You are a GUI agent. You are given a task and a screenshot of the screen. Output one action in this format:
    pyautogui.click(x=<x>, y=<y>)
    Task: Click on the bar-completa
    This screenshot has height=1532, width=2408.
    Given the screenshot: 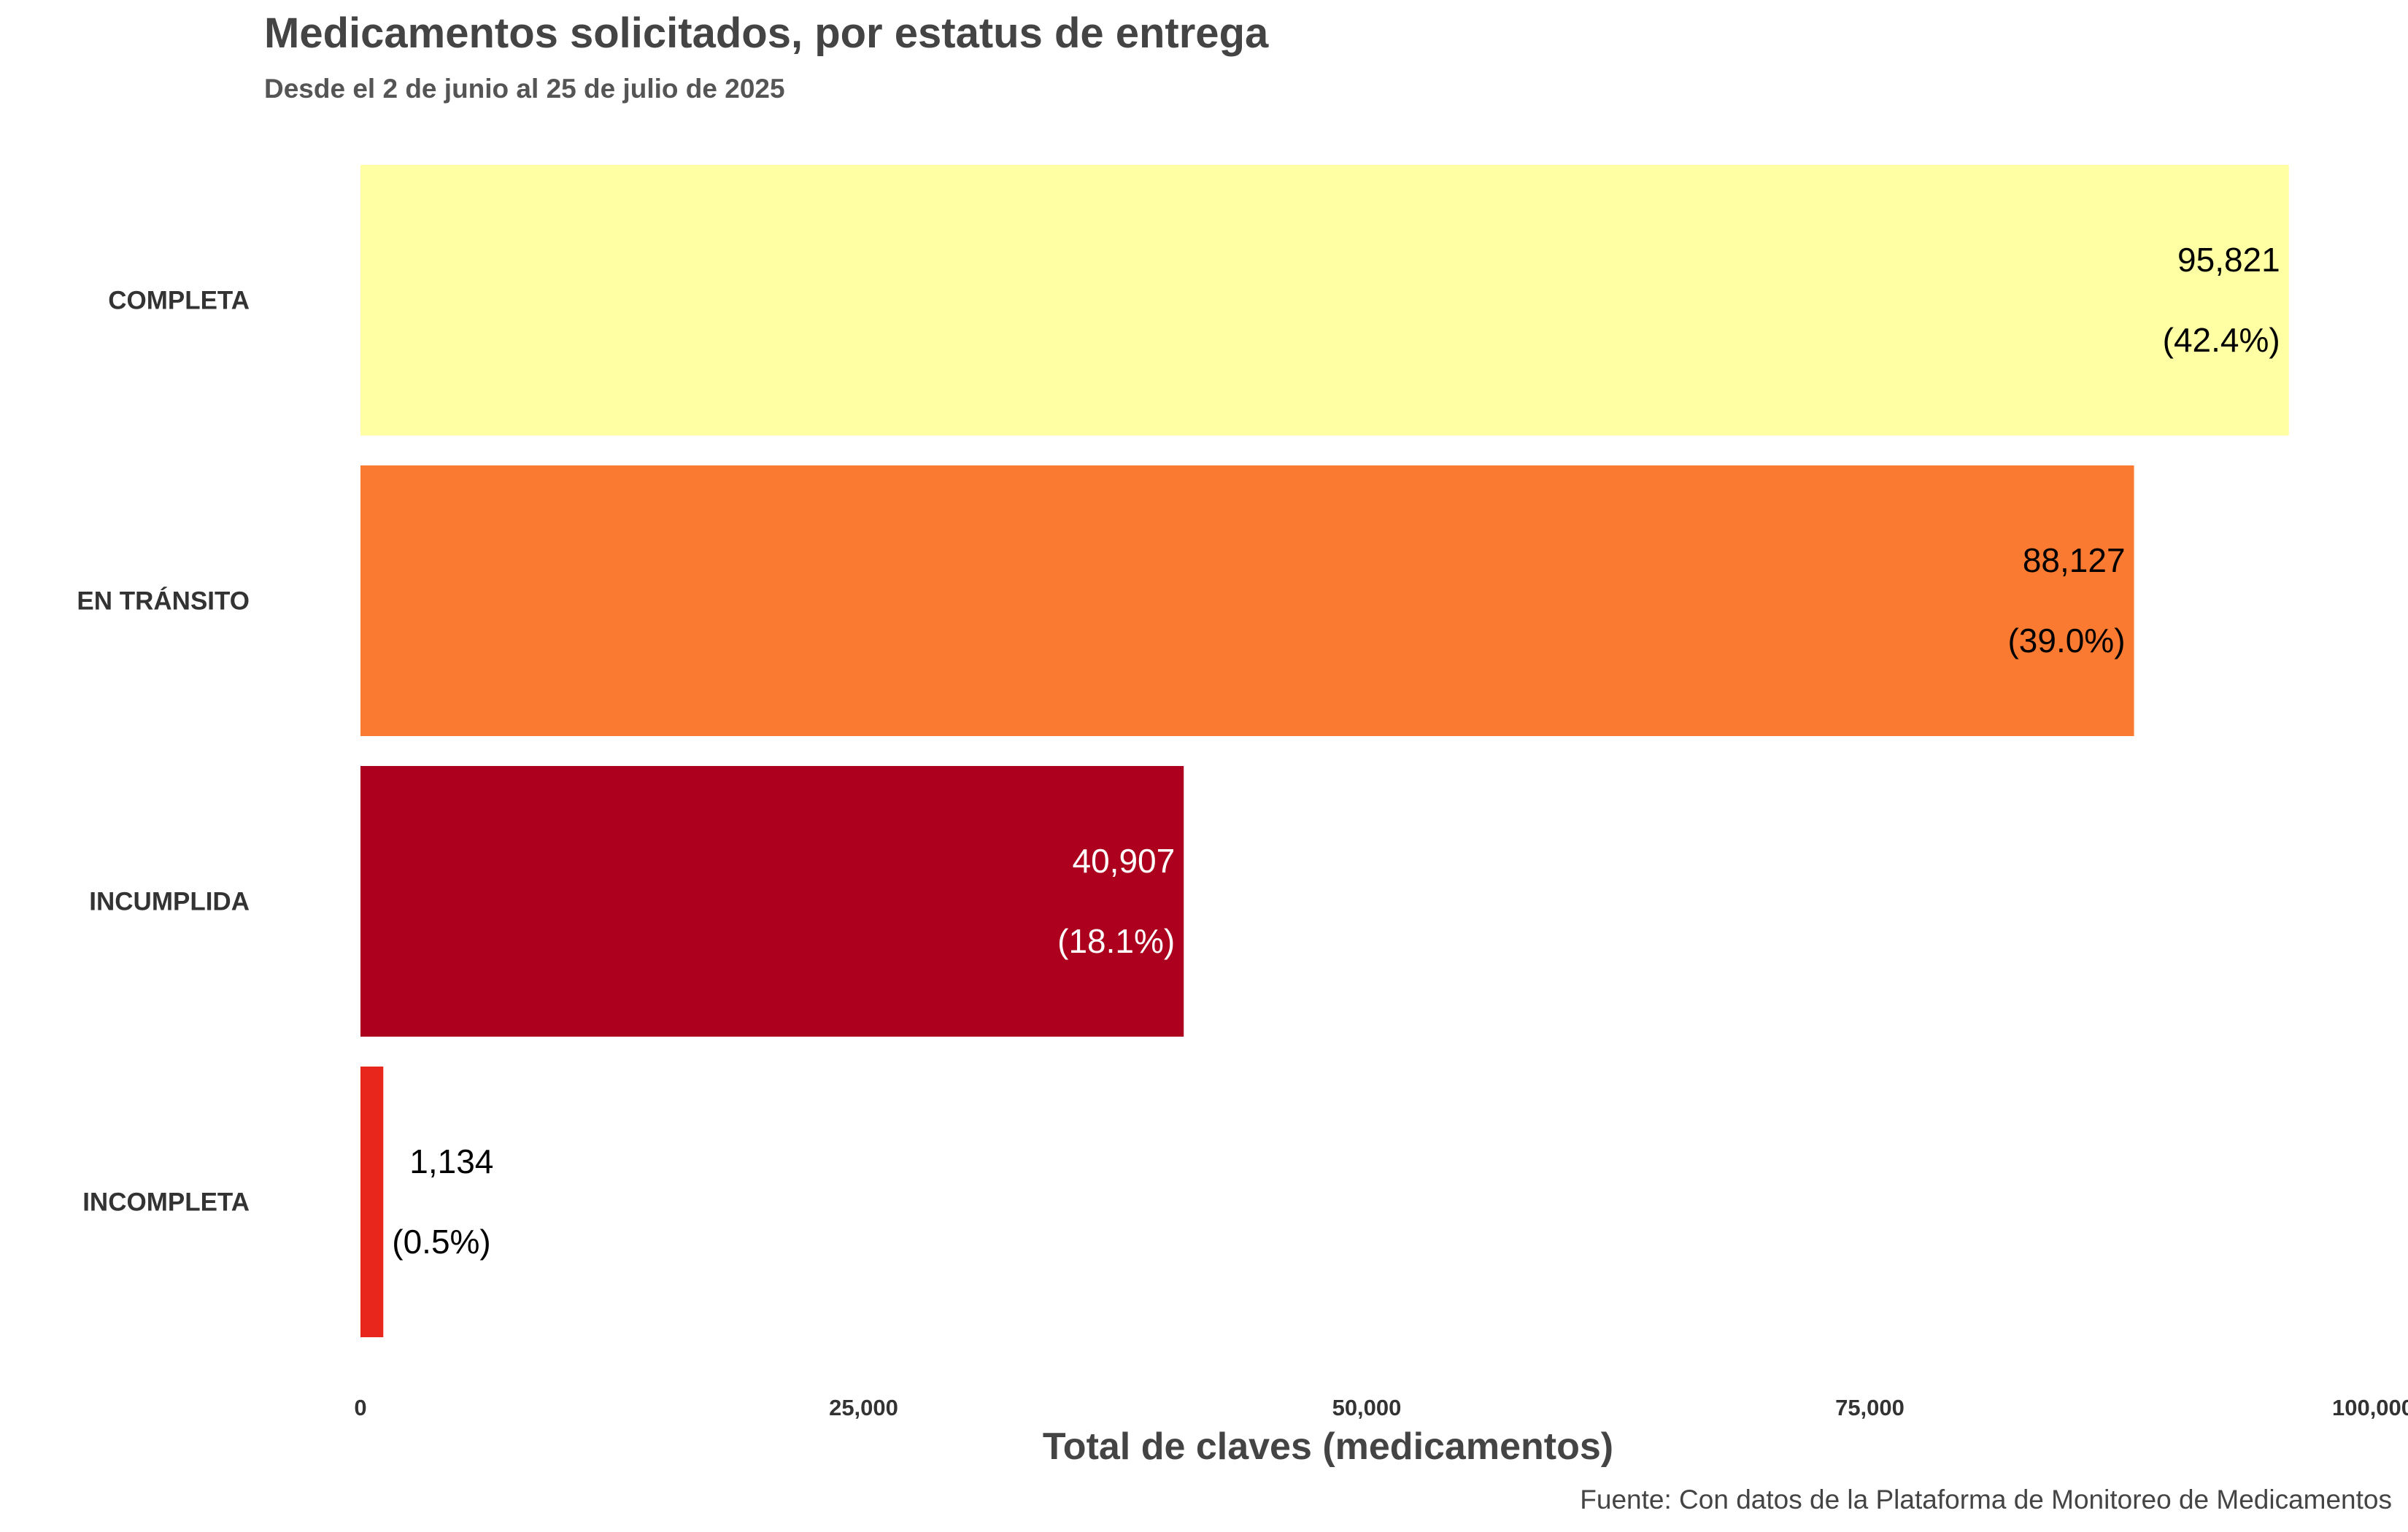 What is the action you would take?
    pyautogui.click(x=1324, y=301)
    